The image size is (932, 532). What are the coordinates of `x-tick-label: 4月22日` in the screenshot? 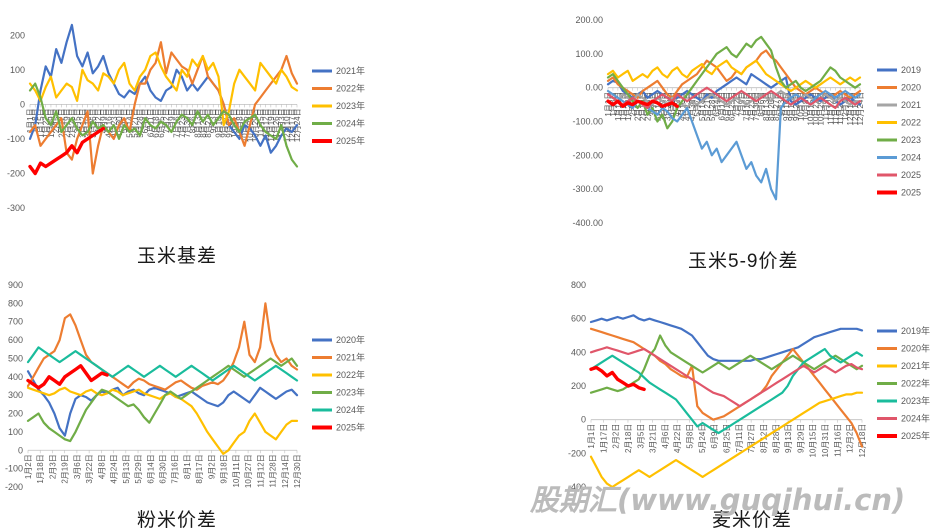 It's located at (677, 438).